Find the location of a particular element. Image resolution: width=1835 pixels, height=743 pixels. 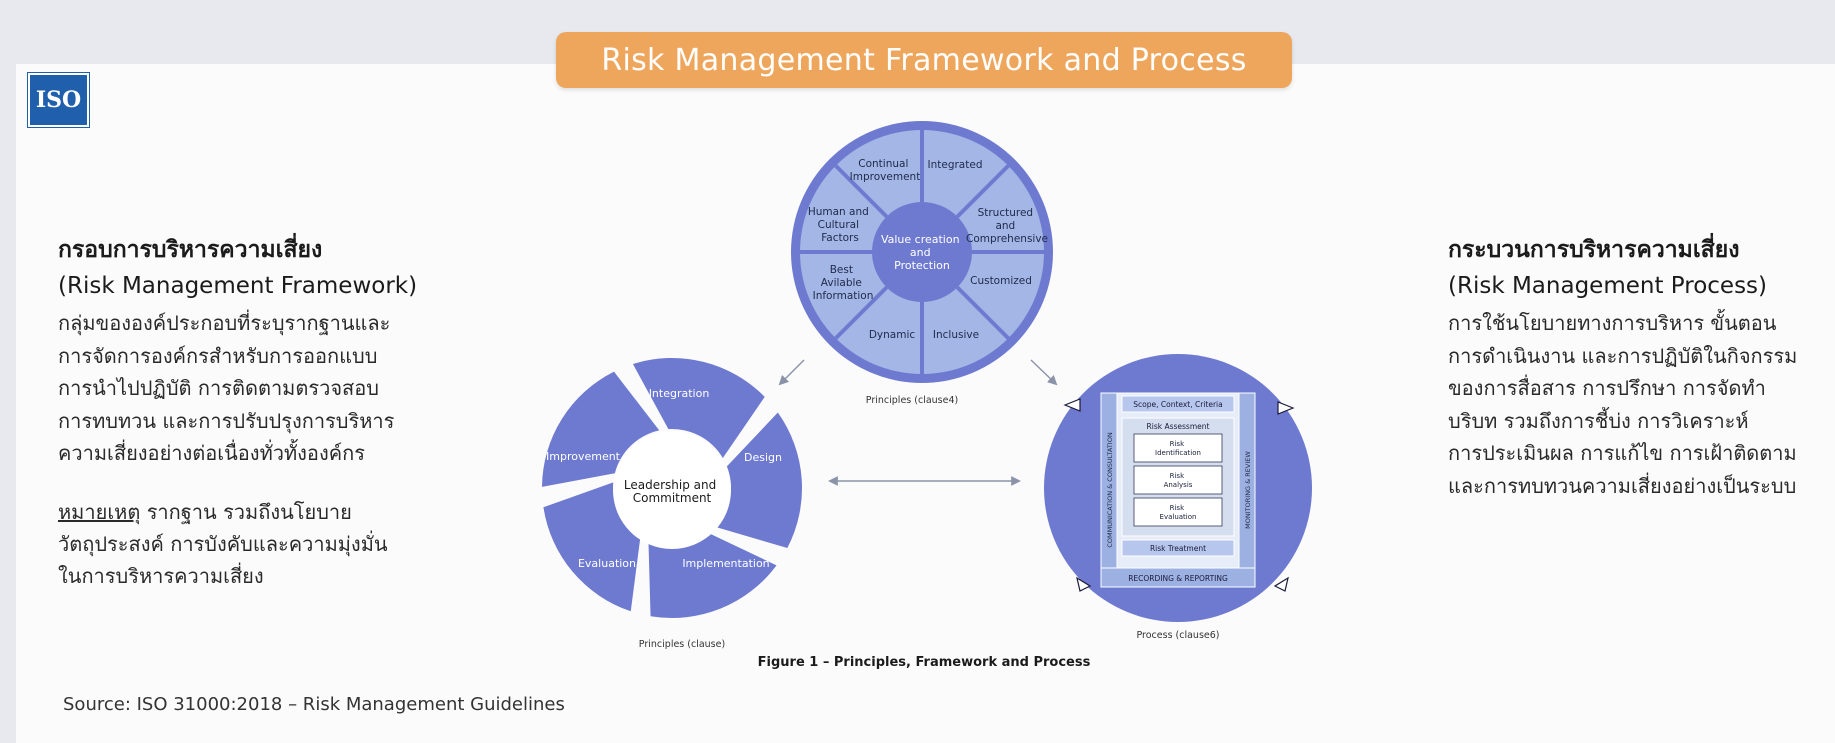

principle-inclusive: Inclusive is located at coordinates (956, 335).